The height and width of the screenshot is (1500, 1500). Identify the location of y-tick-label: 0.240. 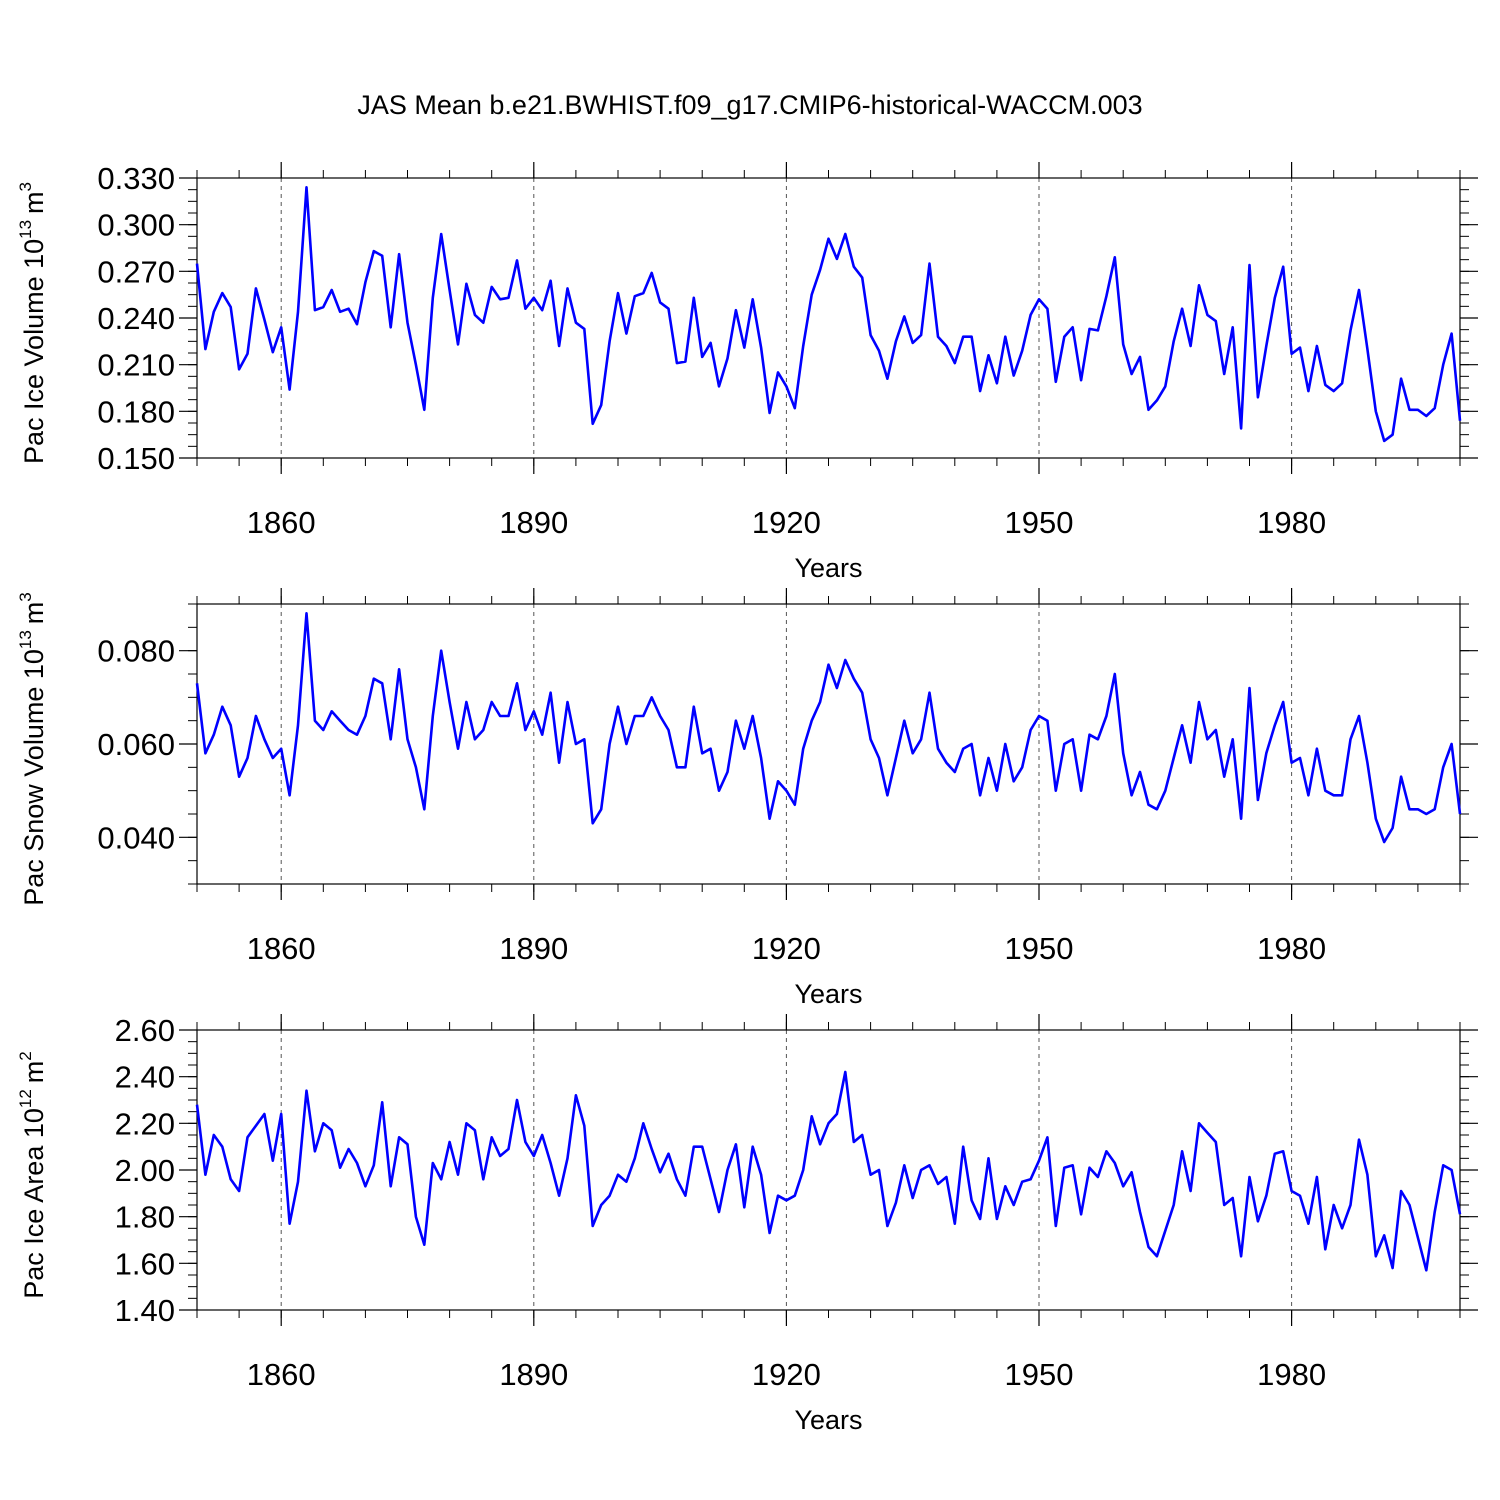
(136, 318).